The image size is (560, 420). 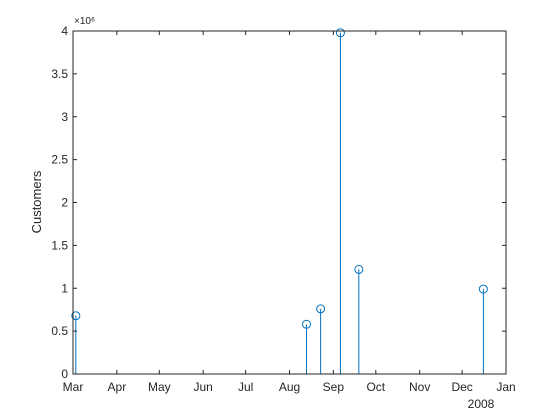 I want to click on y-tick-label: 0.5, so click(x=59, y=331).